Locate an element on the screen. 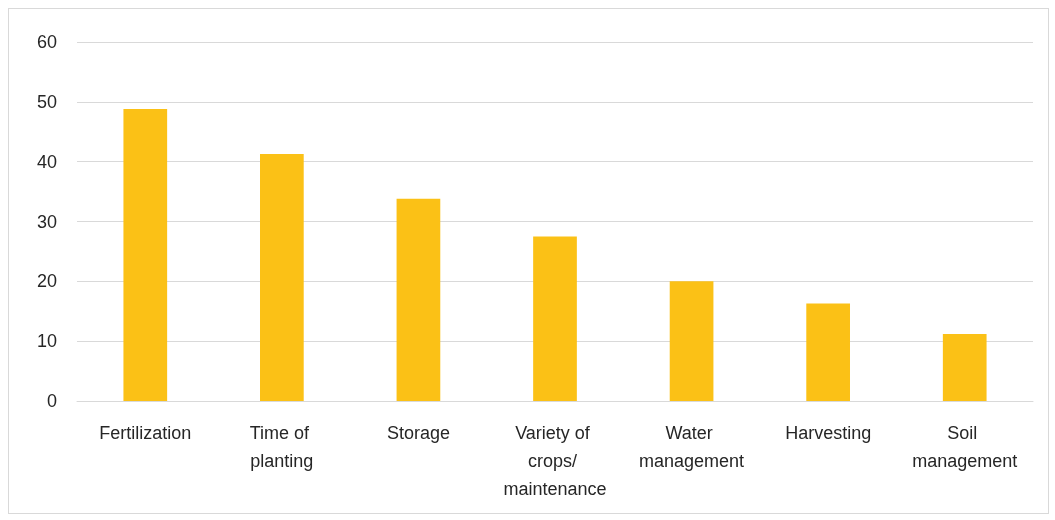 The height and width of the screenshot is (520, 1055). y-tick-label: 10 is located at coordinates (46, 341).